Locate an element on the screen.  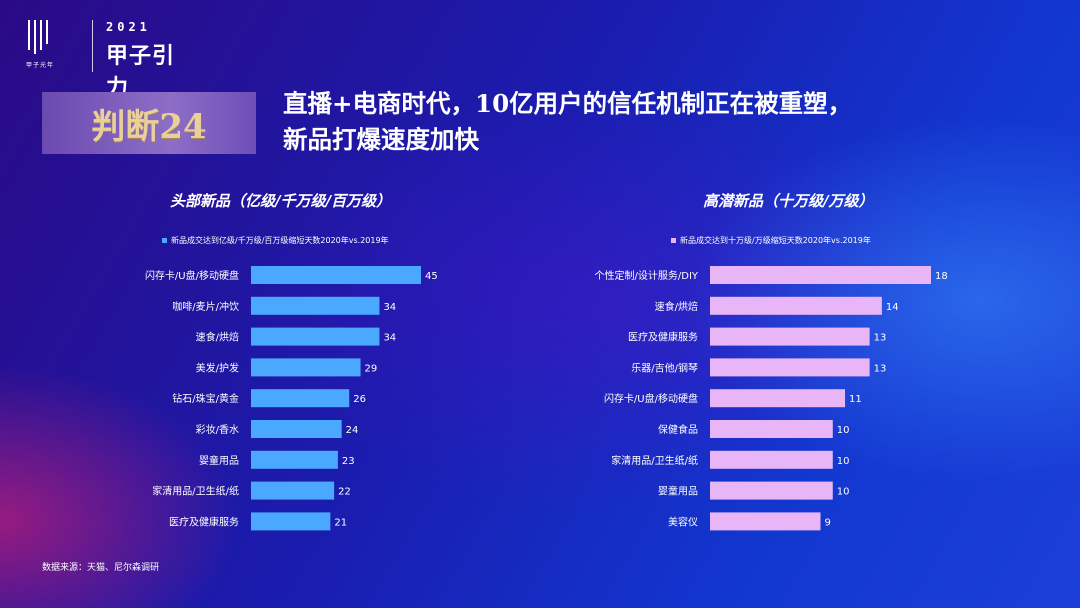
logo-divider is located at coordinates (92, 46).